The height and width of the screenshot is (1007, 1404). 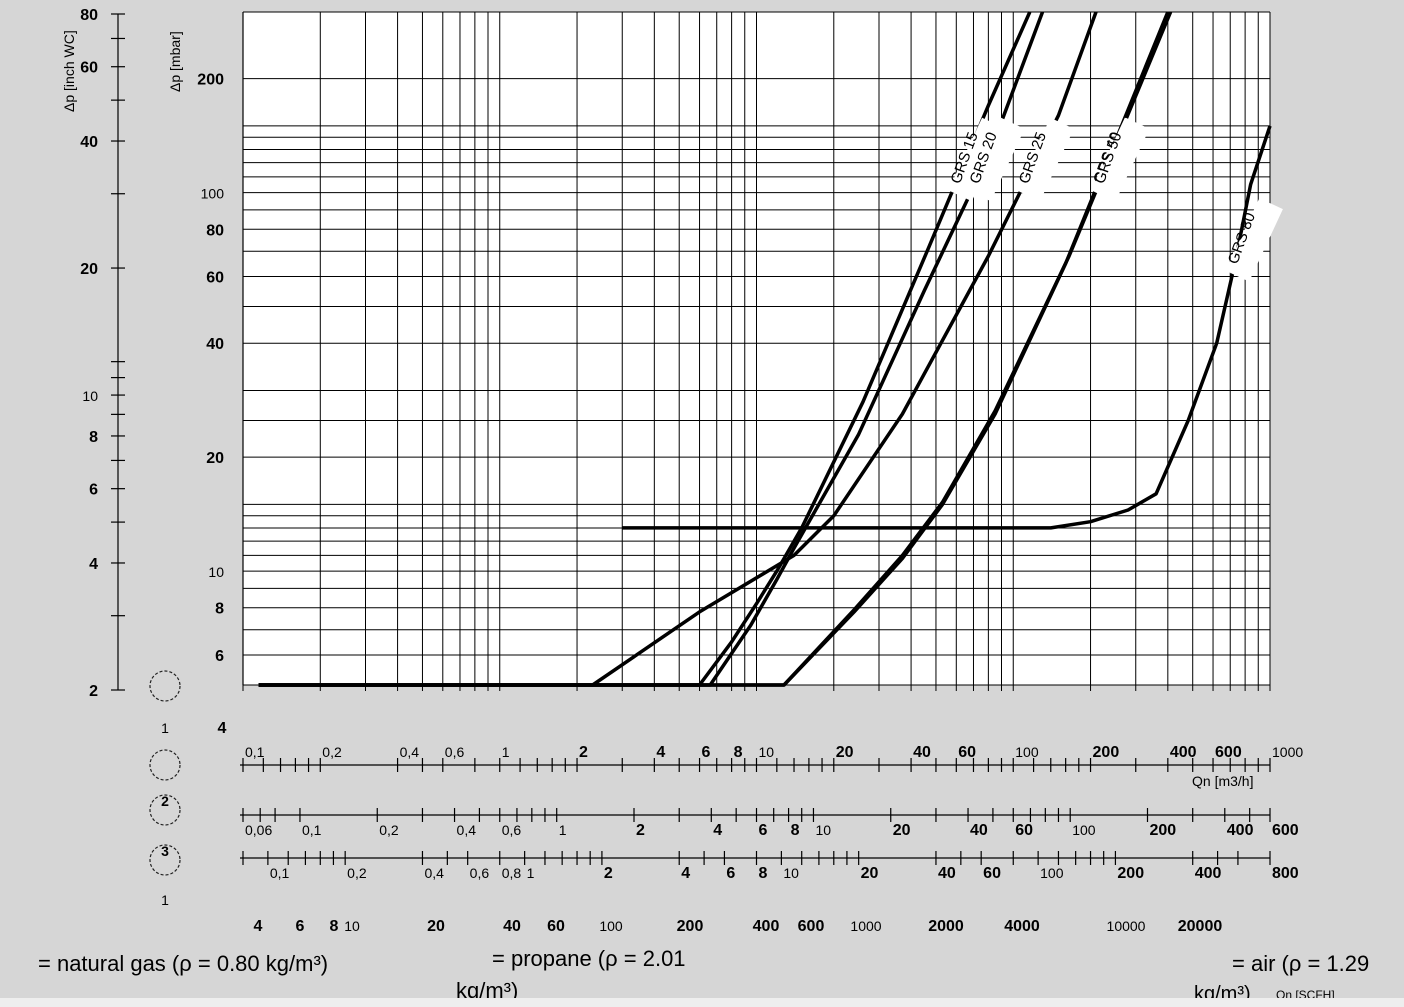 I want to click on flow-scale-label: 800, so click(x=1285, y=873).